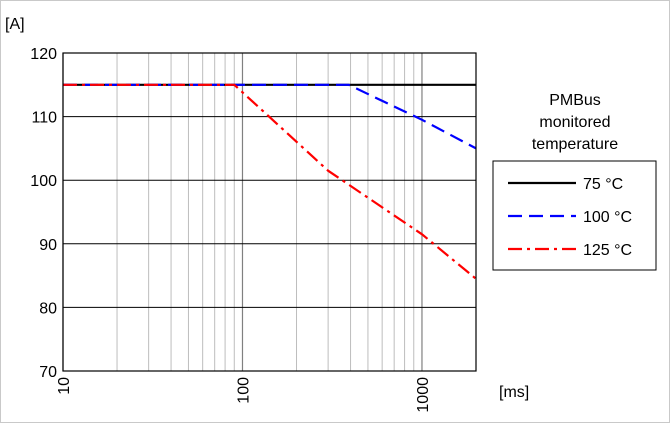  Describe the element at coordinates (575, 144) in the screenshot. I see `legend-title-line: temperature` at that location.